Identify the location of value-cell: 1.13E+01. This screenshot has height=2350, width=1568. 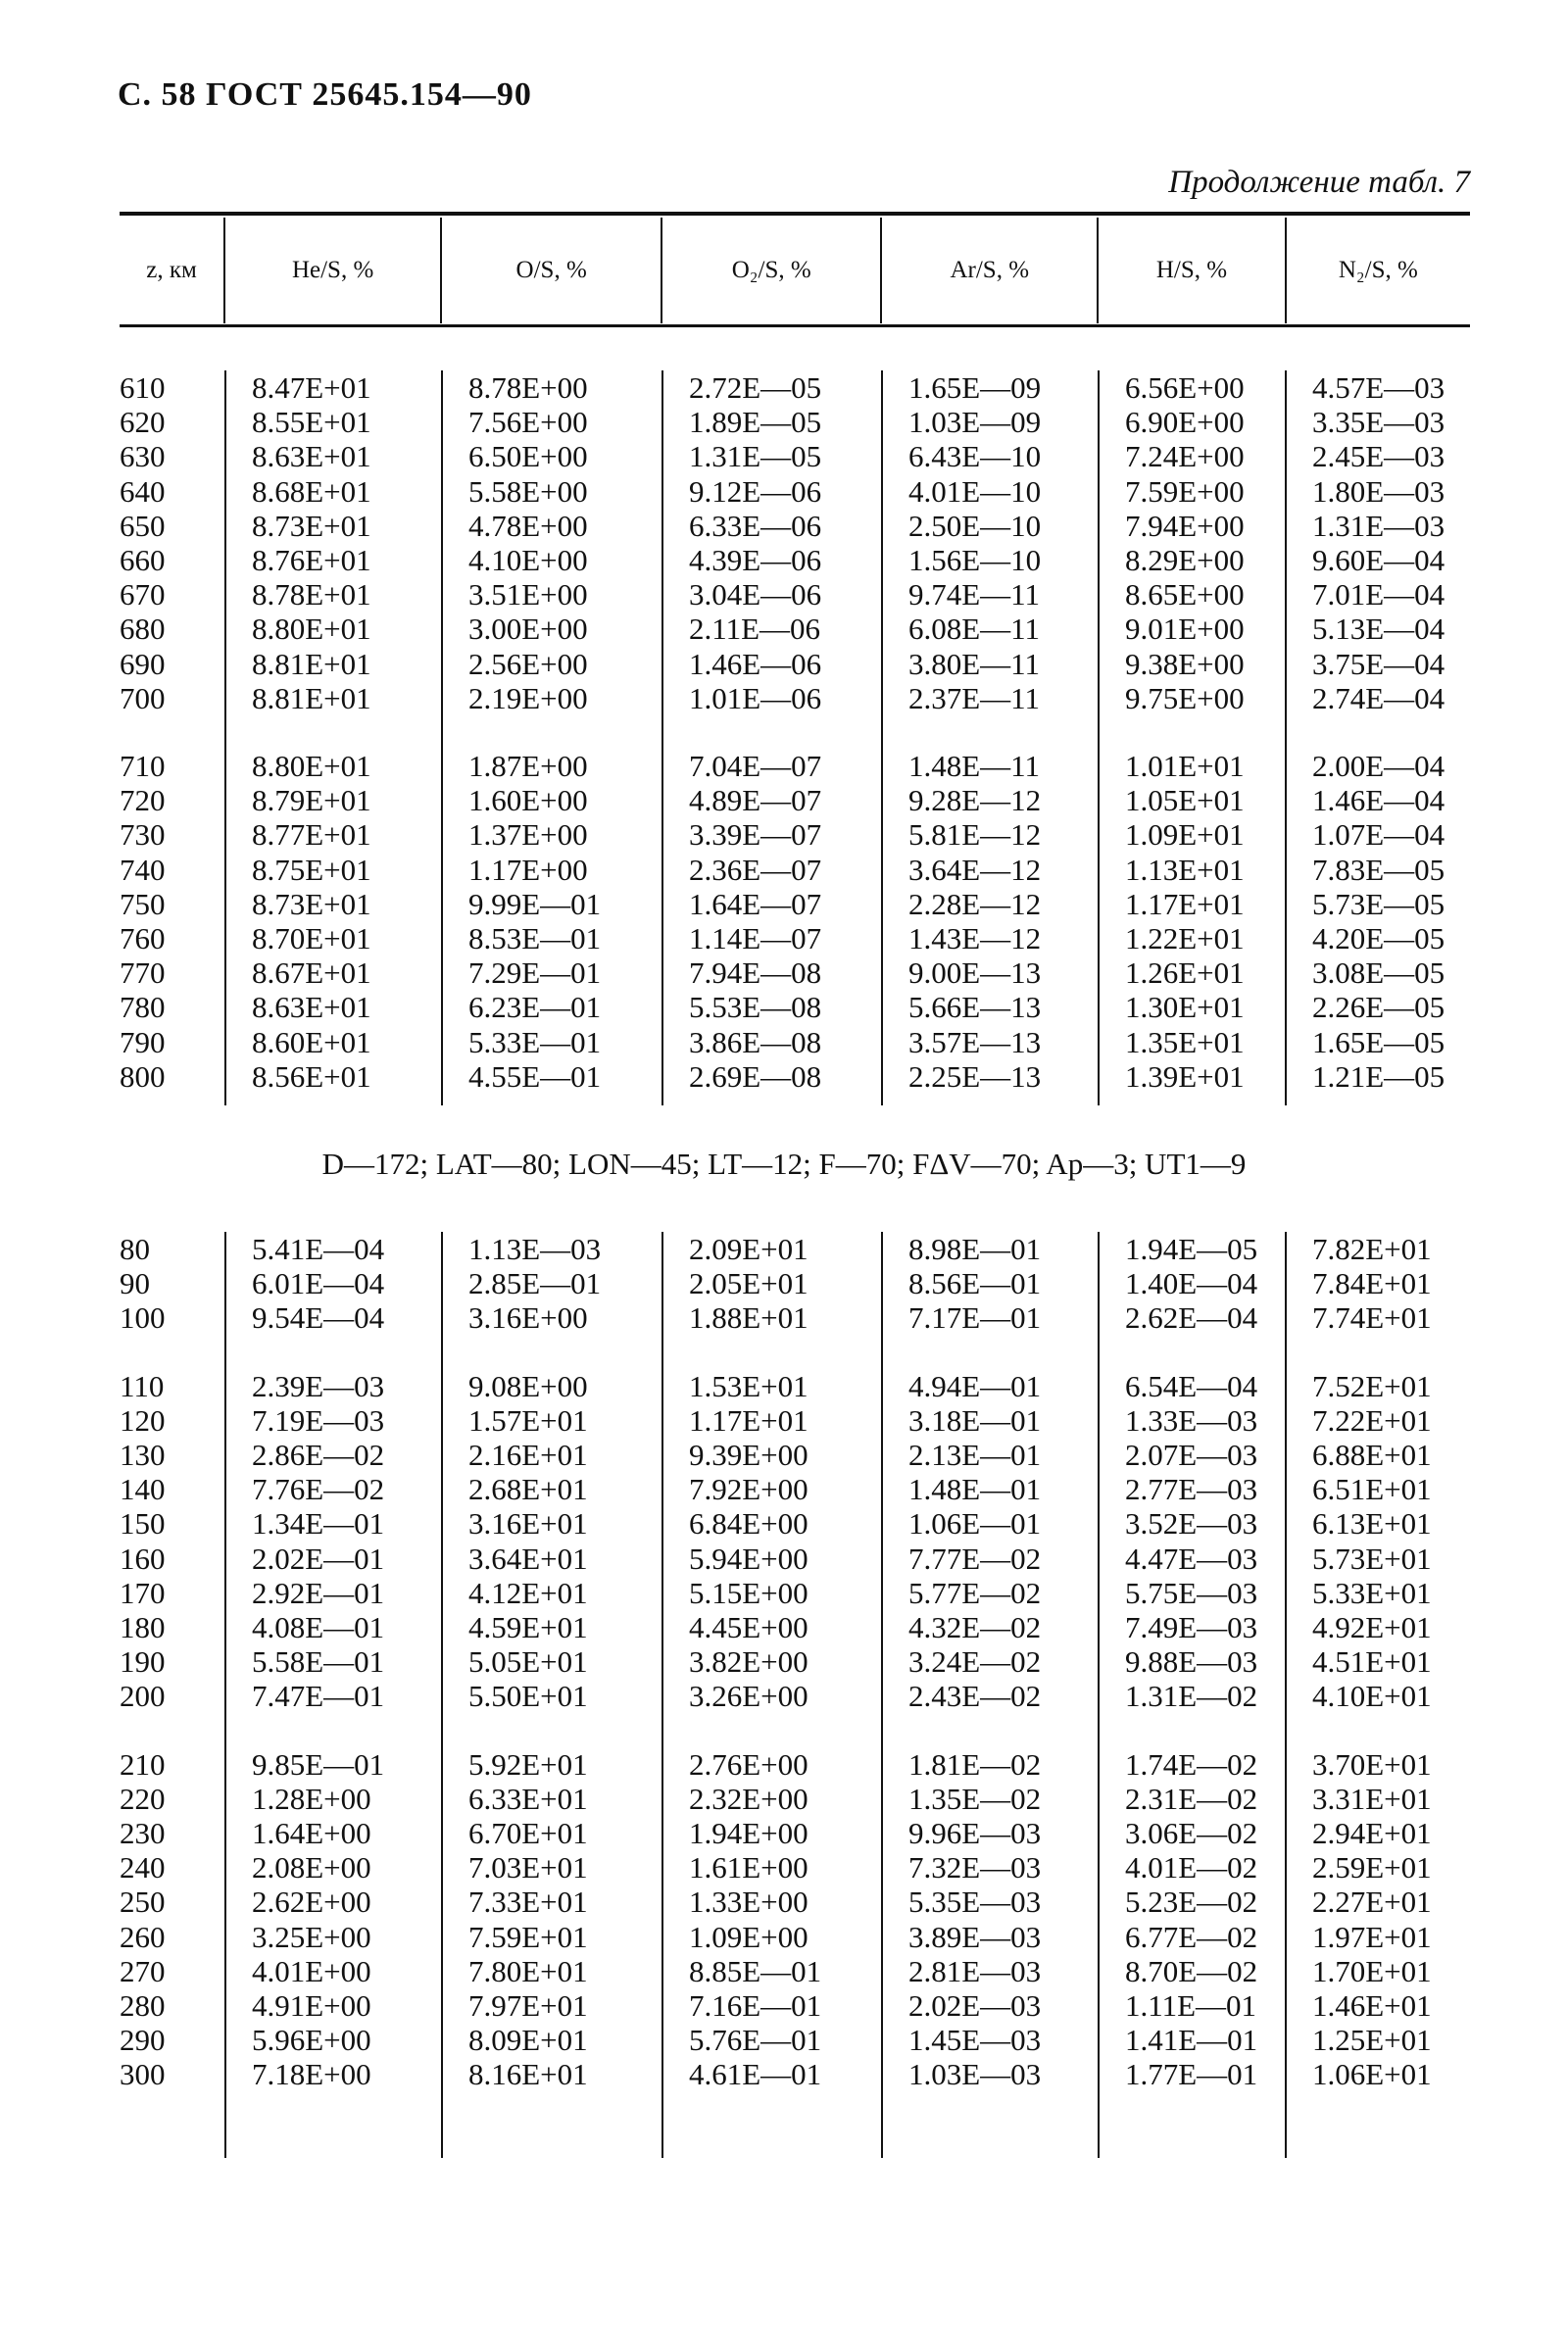
(1185, 869).